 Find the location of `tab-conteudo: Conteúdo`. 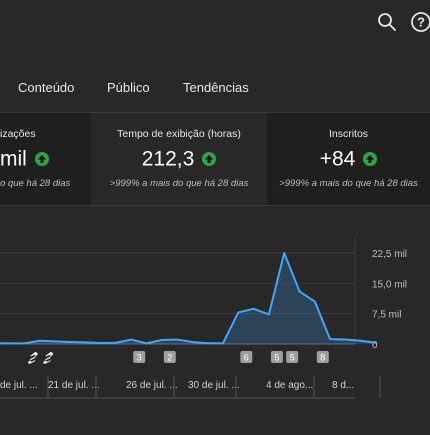

tab-conteudo: Conteúdo is located at coordinates (46, 87).